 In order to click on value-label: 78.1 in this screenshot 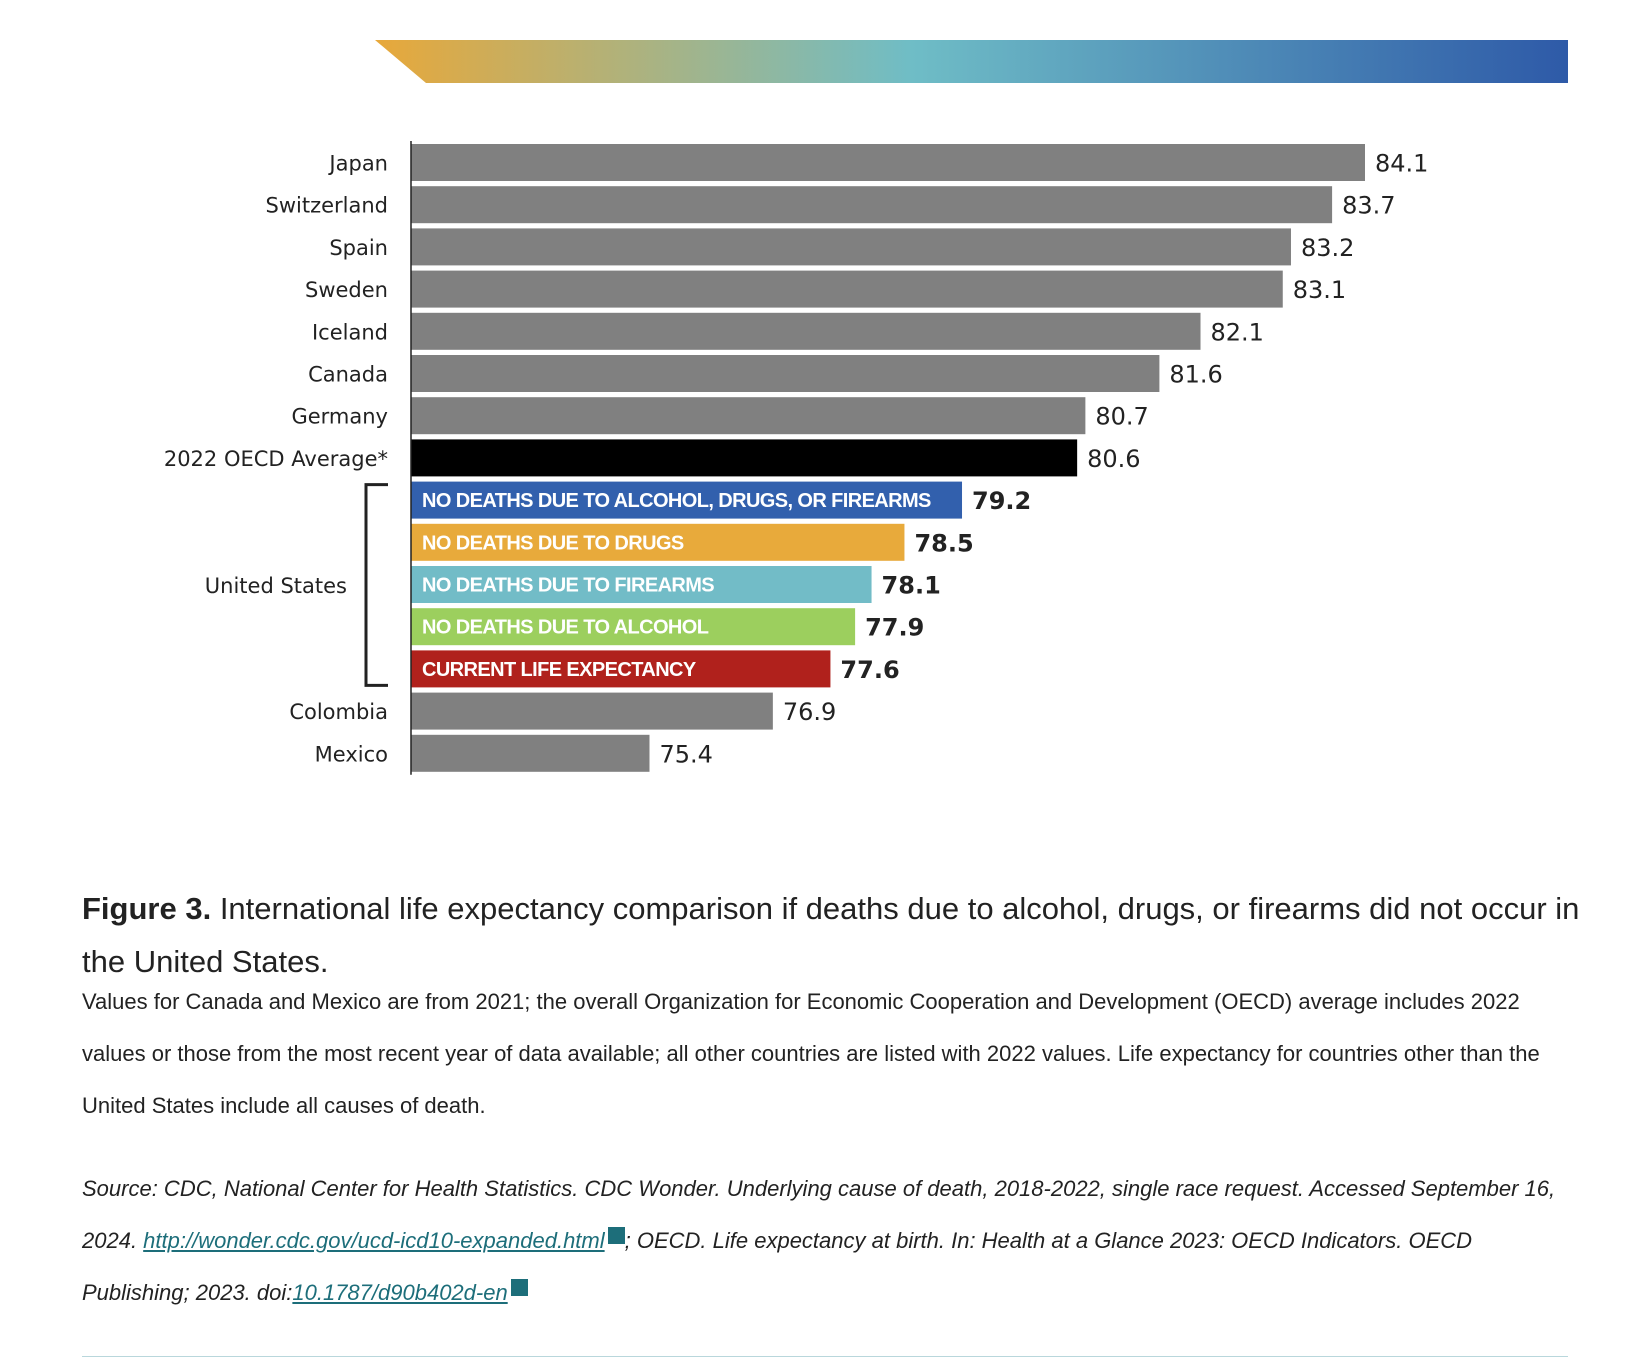, I will do `click(911, 586)`.